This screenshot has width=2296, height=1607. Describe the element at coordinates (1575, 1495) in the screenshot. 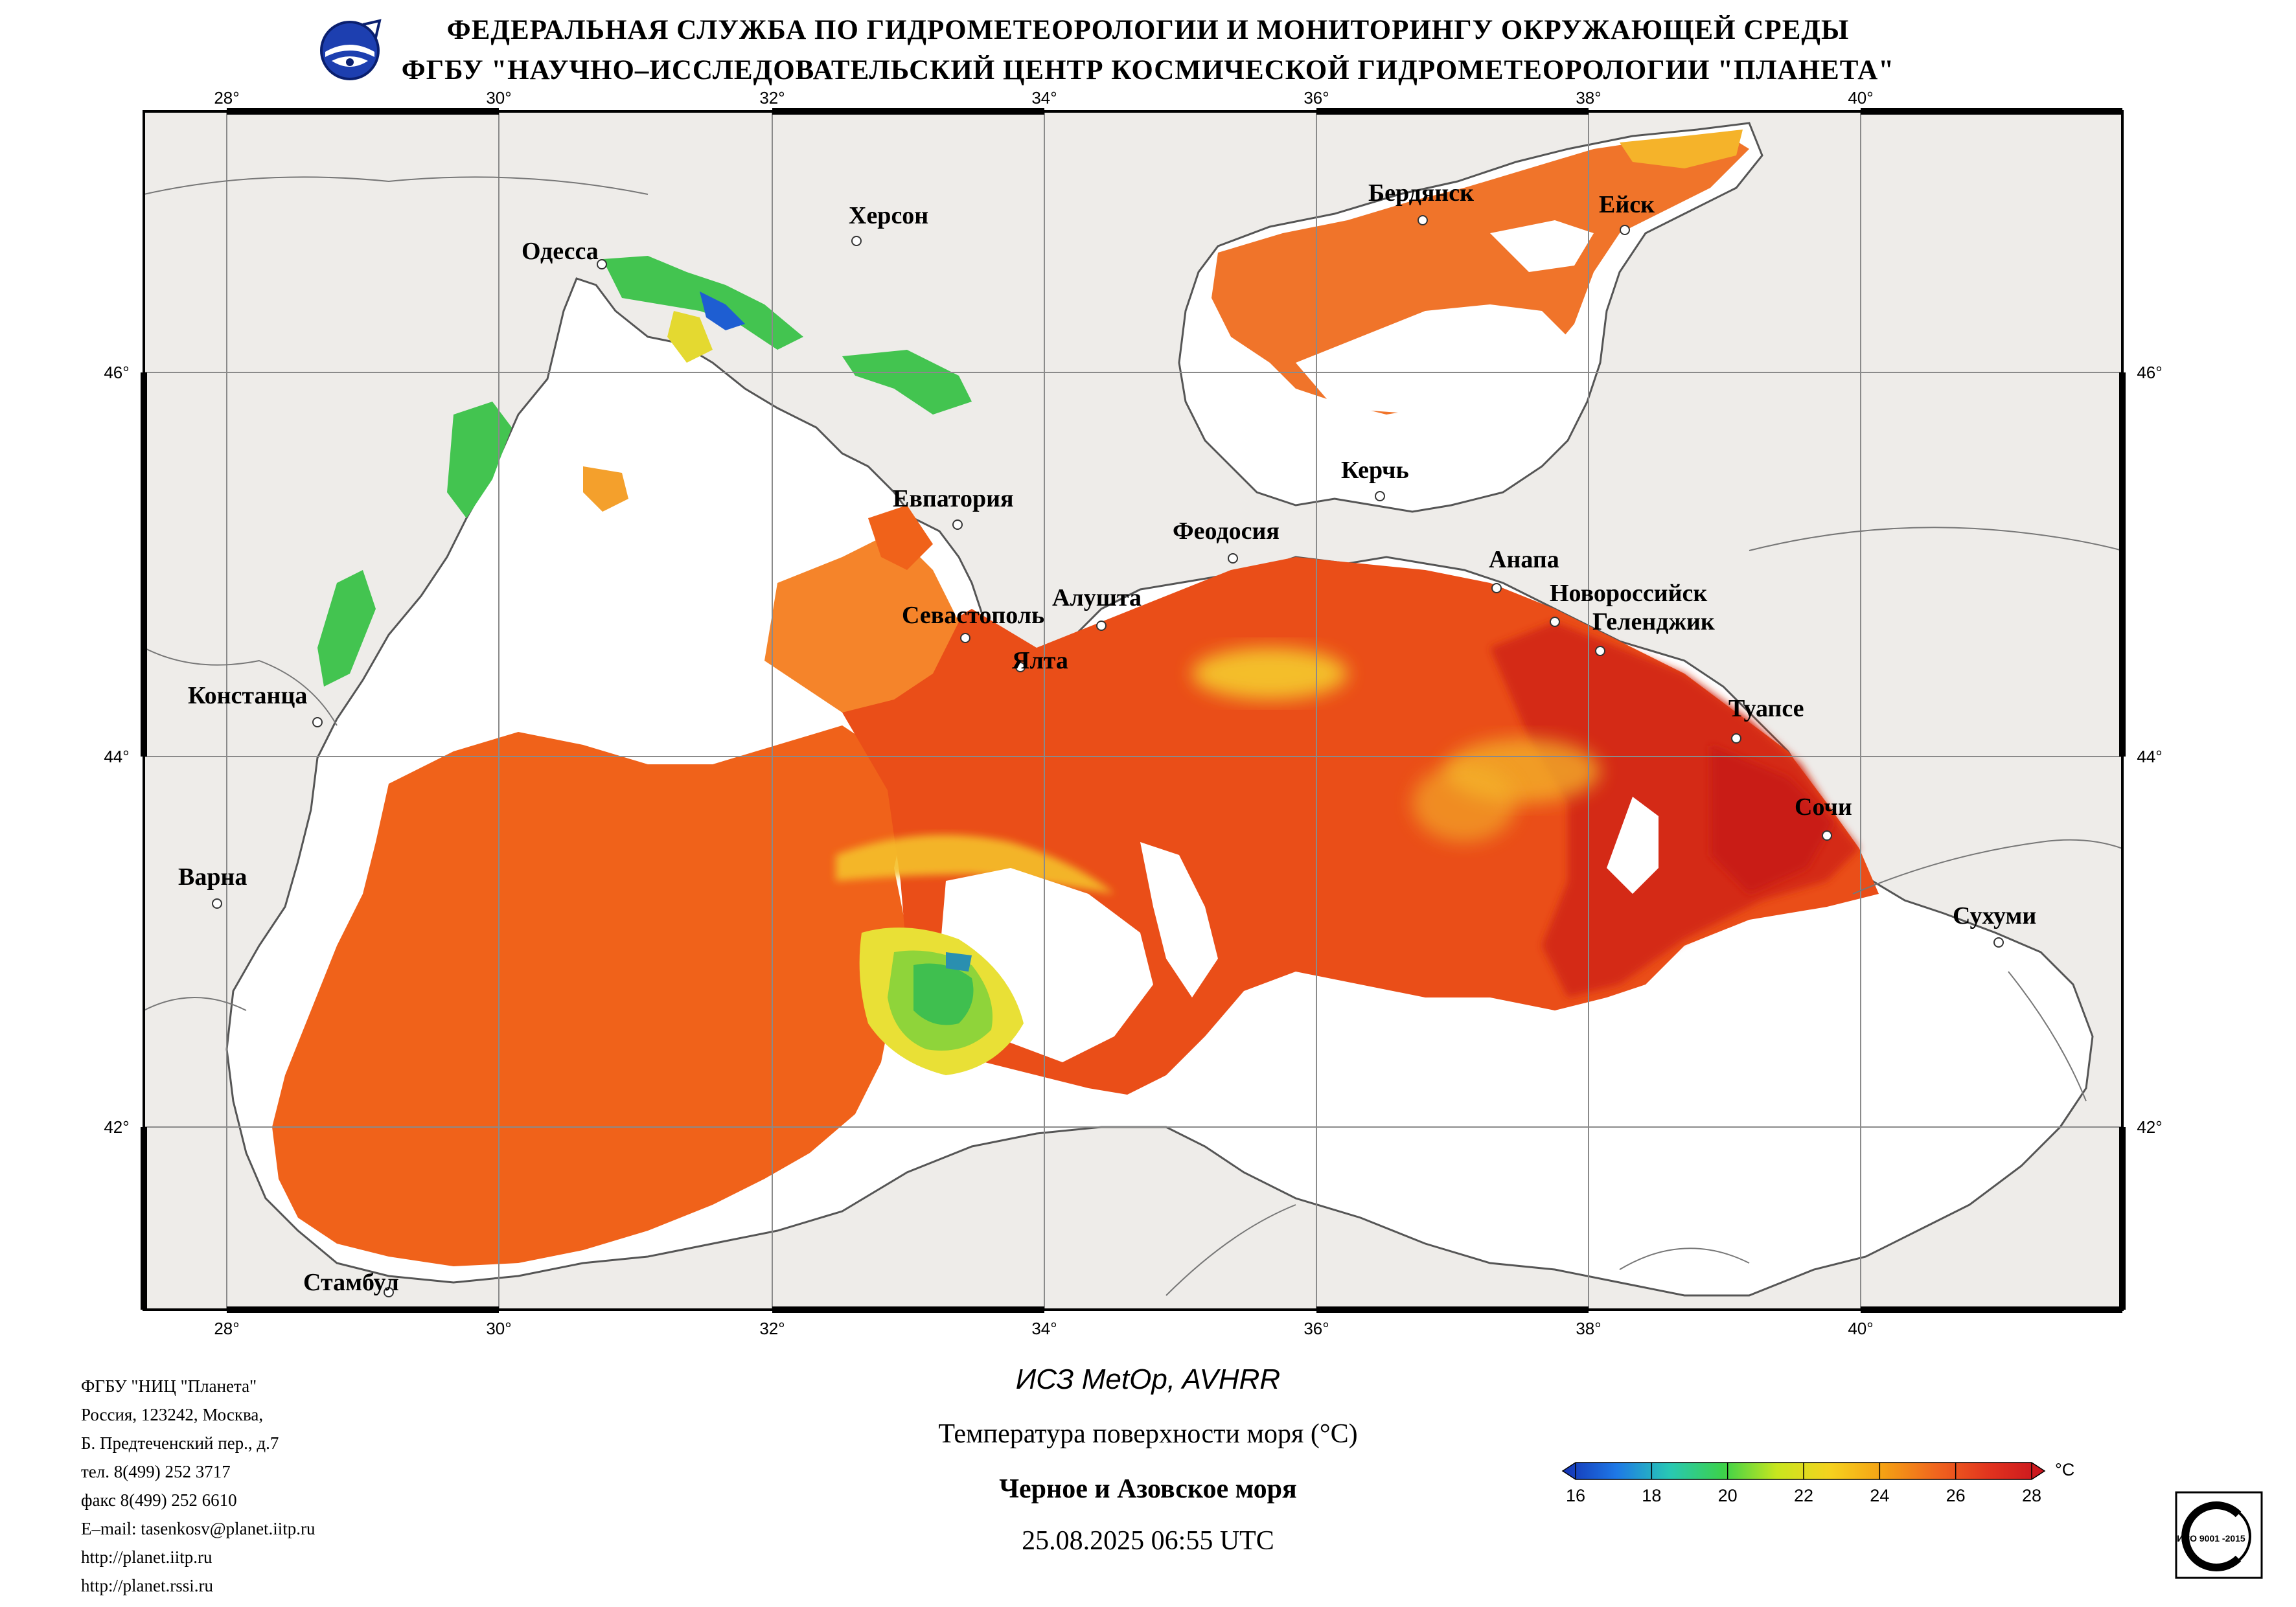

I see `colorbar-tick-label: 16` at that location.